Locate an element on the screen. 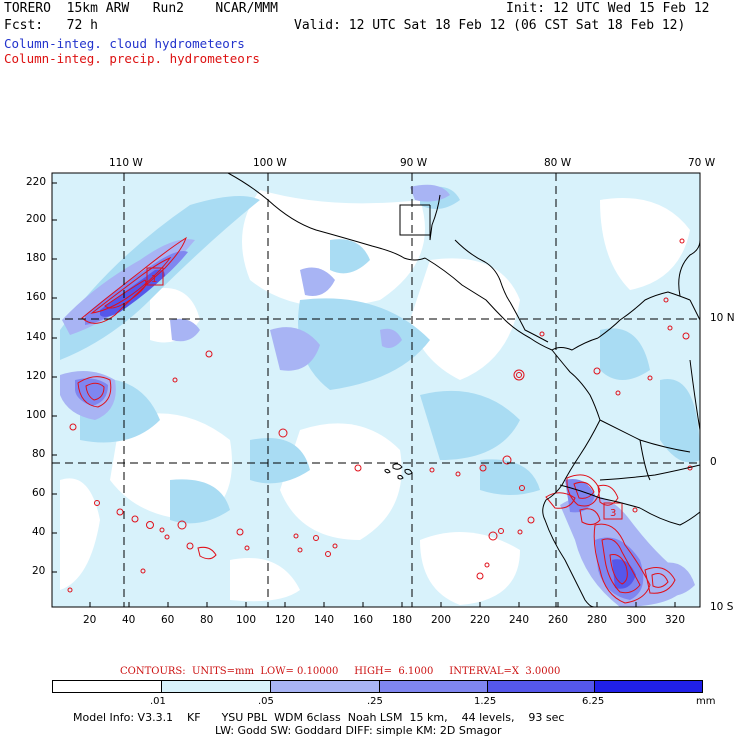 The height and width of the screenshot is (740, 740). x-tick-label: 20 is located at coordinates (90, 620).